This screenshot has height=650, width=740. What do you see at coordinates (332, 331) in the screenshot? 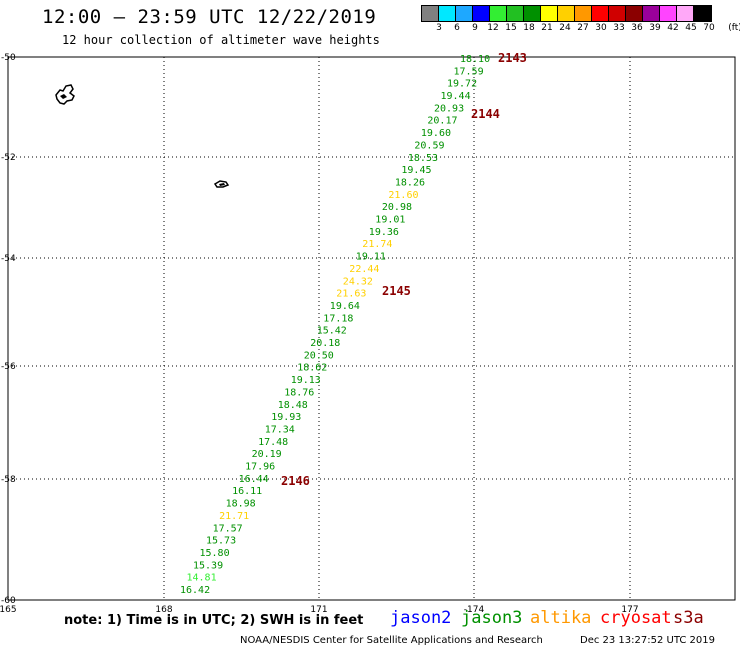
I see `wave-height-label: 15.42` at bounding box center [332, 331].